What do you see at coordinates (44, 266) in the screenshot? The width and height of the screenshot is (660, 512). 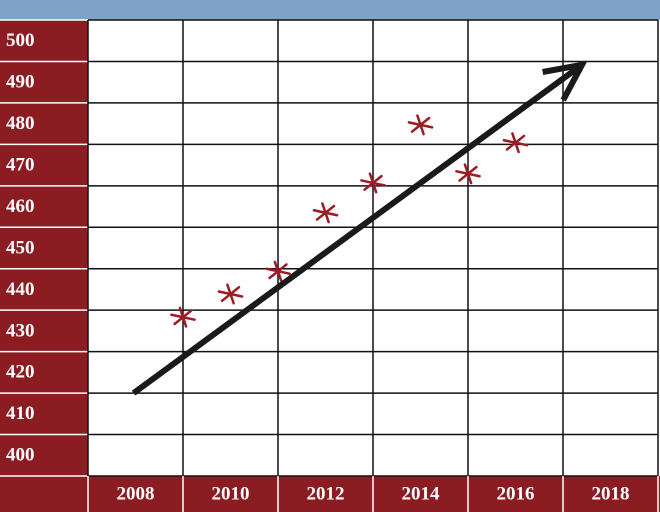 I see `y-label-column` at bounding box center [44, 266].